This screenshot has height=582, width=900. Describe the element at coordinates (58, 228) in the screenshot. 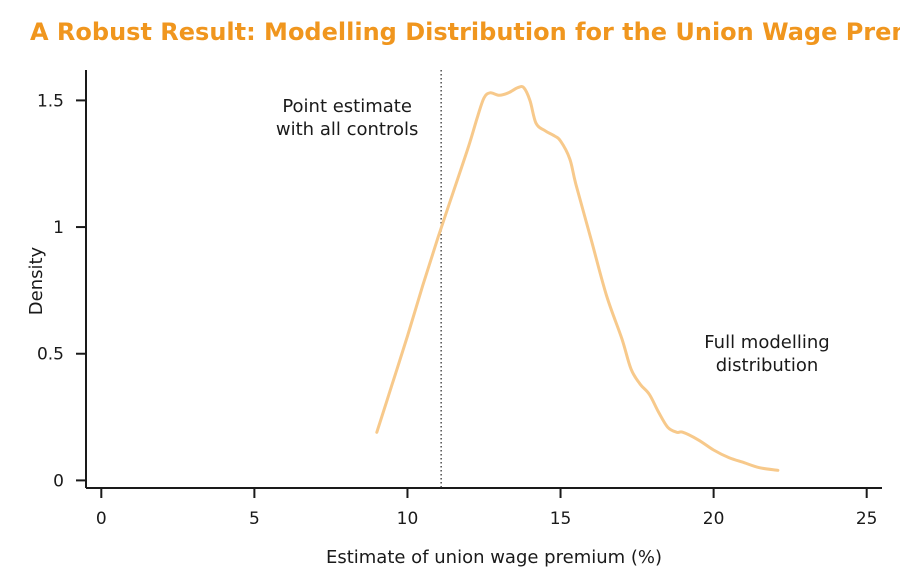

I see `y-tick-label: 1` at that location.